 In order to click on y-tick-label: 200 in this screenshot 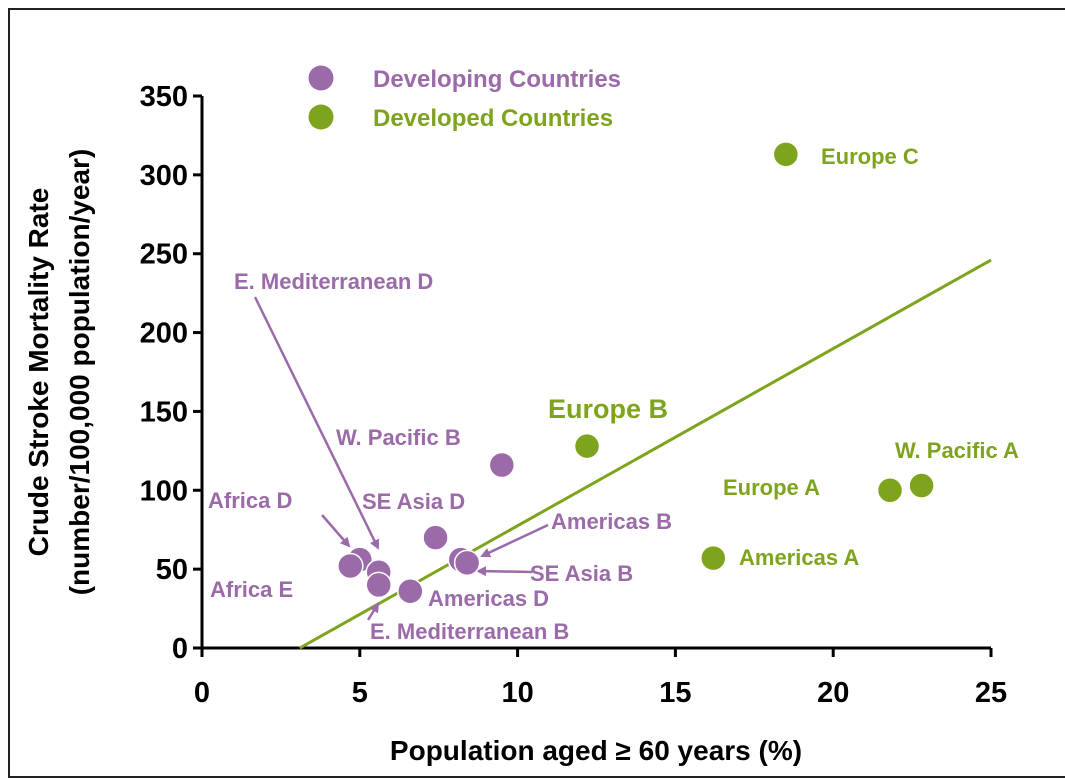, I will do `click(164, 334)`.